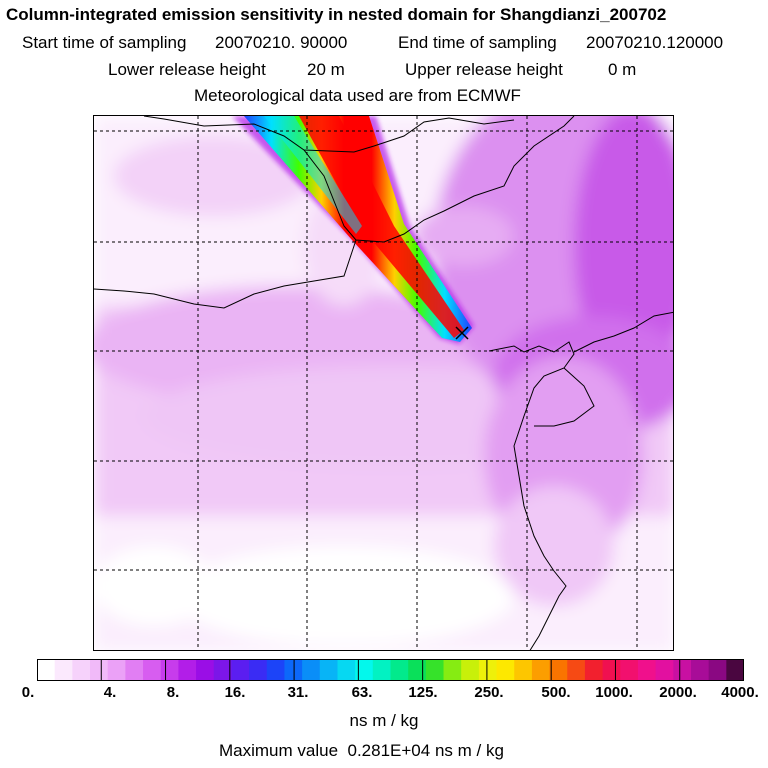 This screenshot has width=768, height=768. I want to click on lower-height-value: 20 m, so click(326, 69).